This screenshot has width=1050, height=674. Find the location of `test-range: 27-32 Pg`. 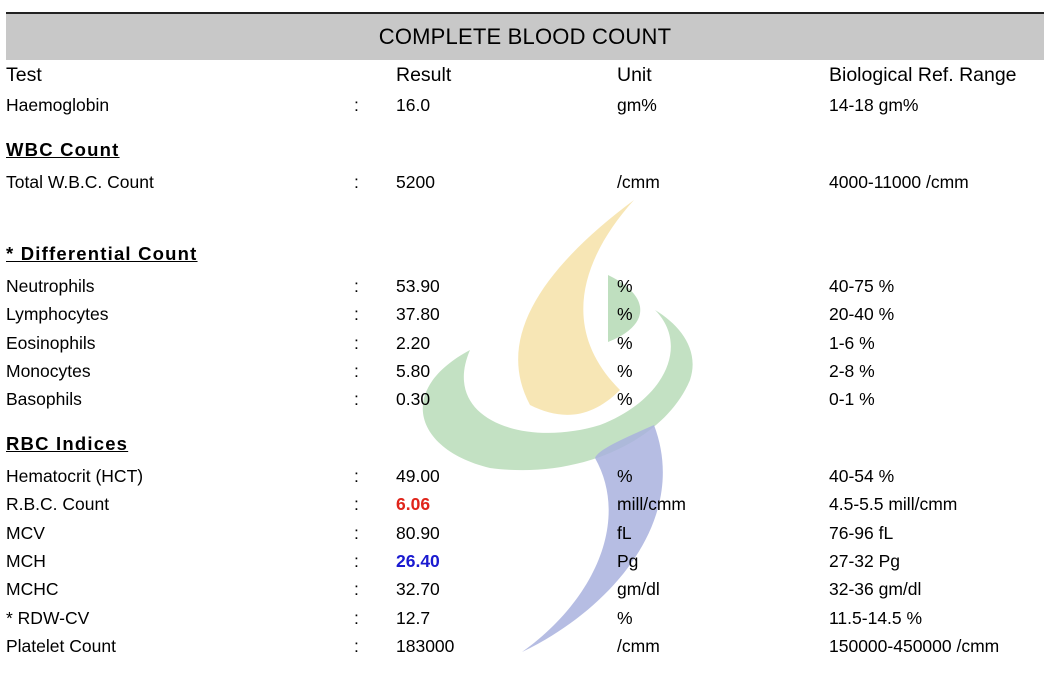

test-range: 27-32 Pg is located at coordinates (865, 561).